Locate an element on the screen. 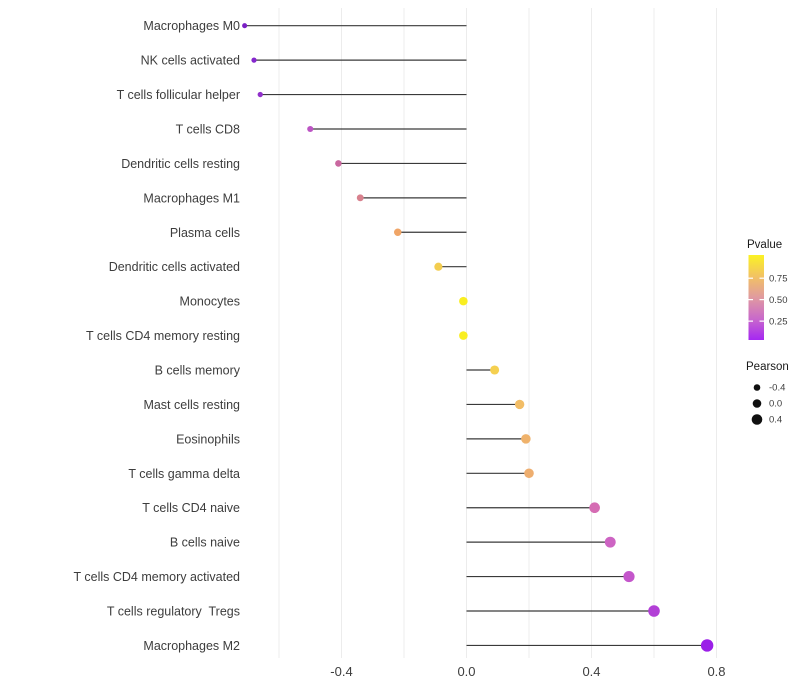 Image resolution: width=800 pixels, height=700 pixels. pearson-legend-label: 0.4 is located at coordinates (775, 420).